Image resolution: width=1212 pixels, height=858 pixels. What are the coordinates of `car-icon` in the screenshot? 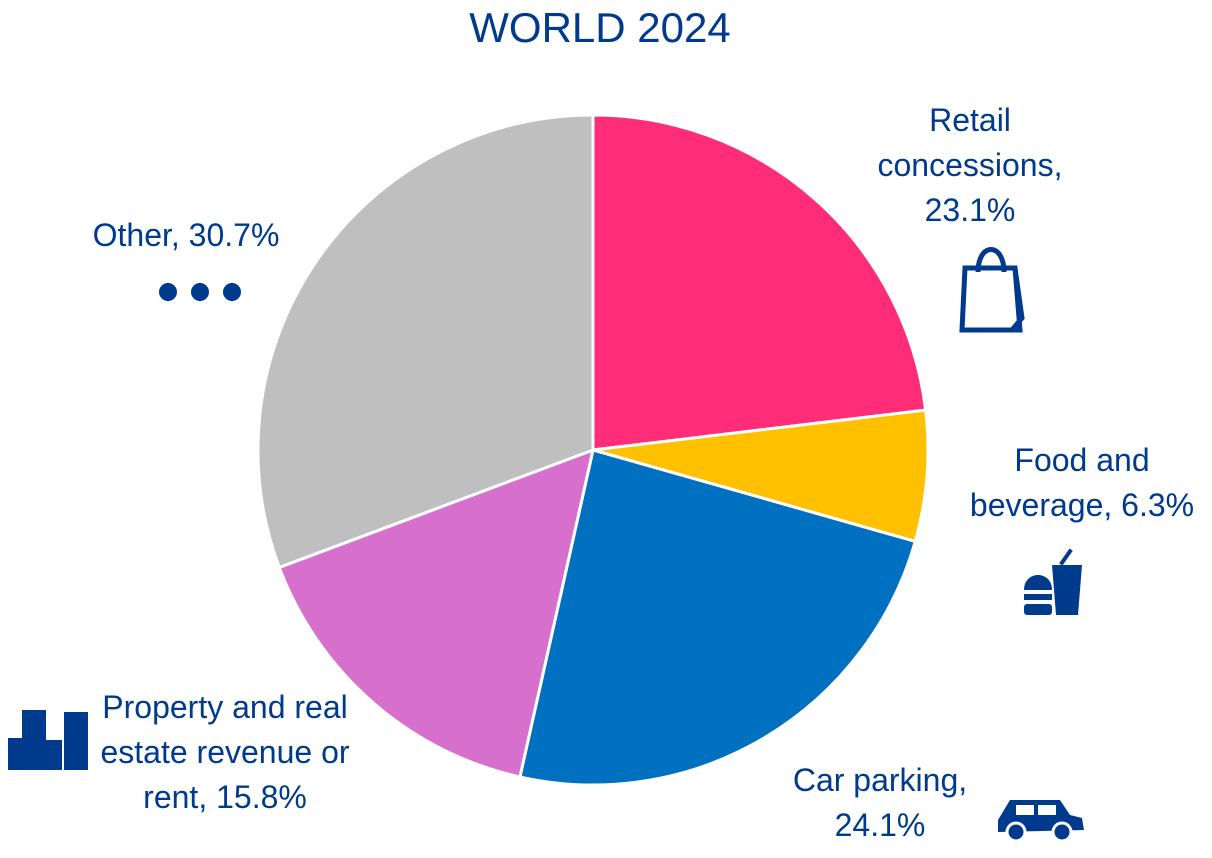 It's located at (1041, 821).